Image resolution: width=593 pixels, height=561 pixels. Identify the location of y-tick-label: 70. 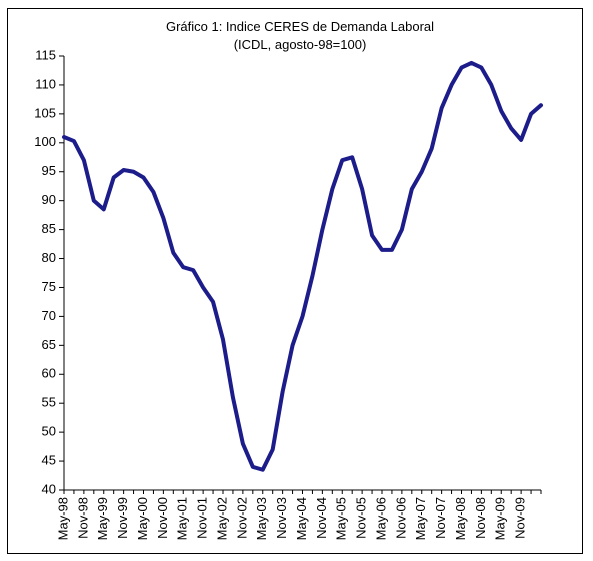
(49, 315).